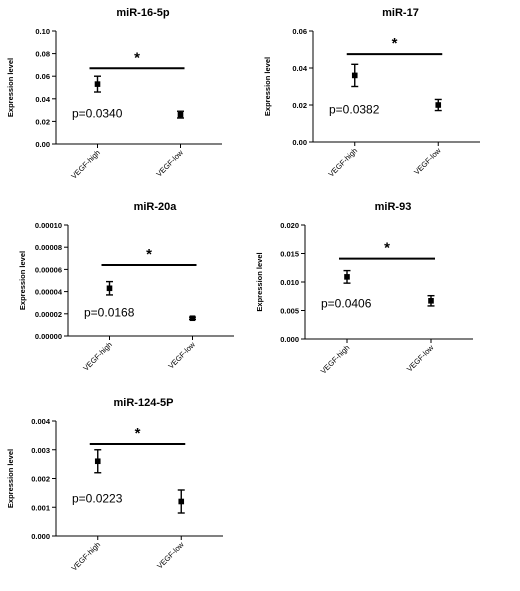  Describe the element at coordinates (354, 110) in the screenshot. I see `p-value-label: p=0.0382` at that location.